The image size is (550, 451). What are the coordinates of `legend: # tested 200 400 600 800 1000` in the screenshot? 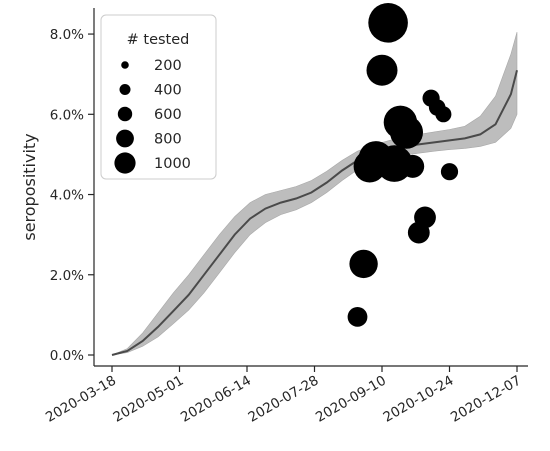 It's located at (158, 97).